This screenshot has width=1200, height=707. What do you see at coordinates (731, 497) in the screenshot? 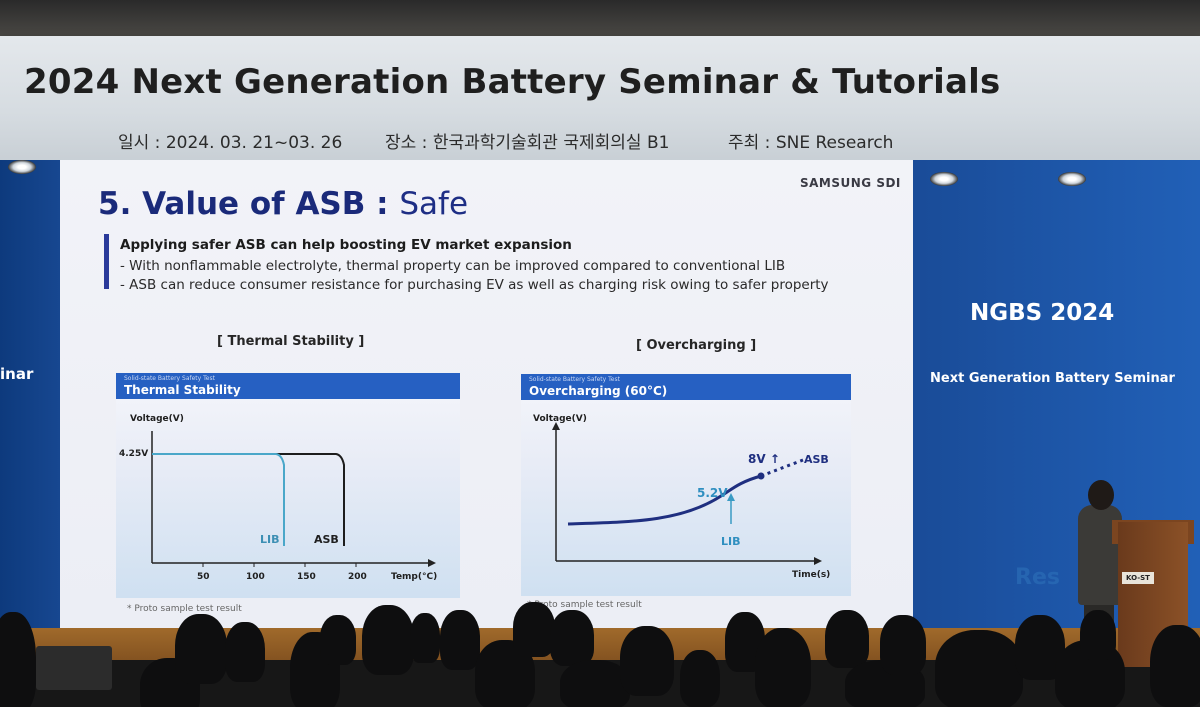
I see `up-arrow-icon` at bounding box center [731, 497].